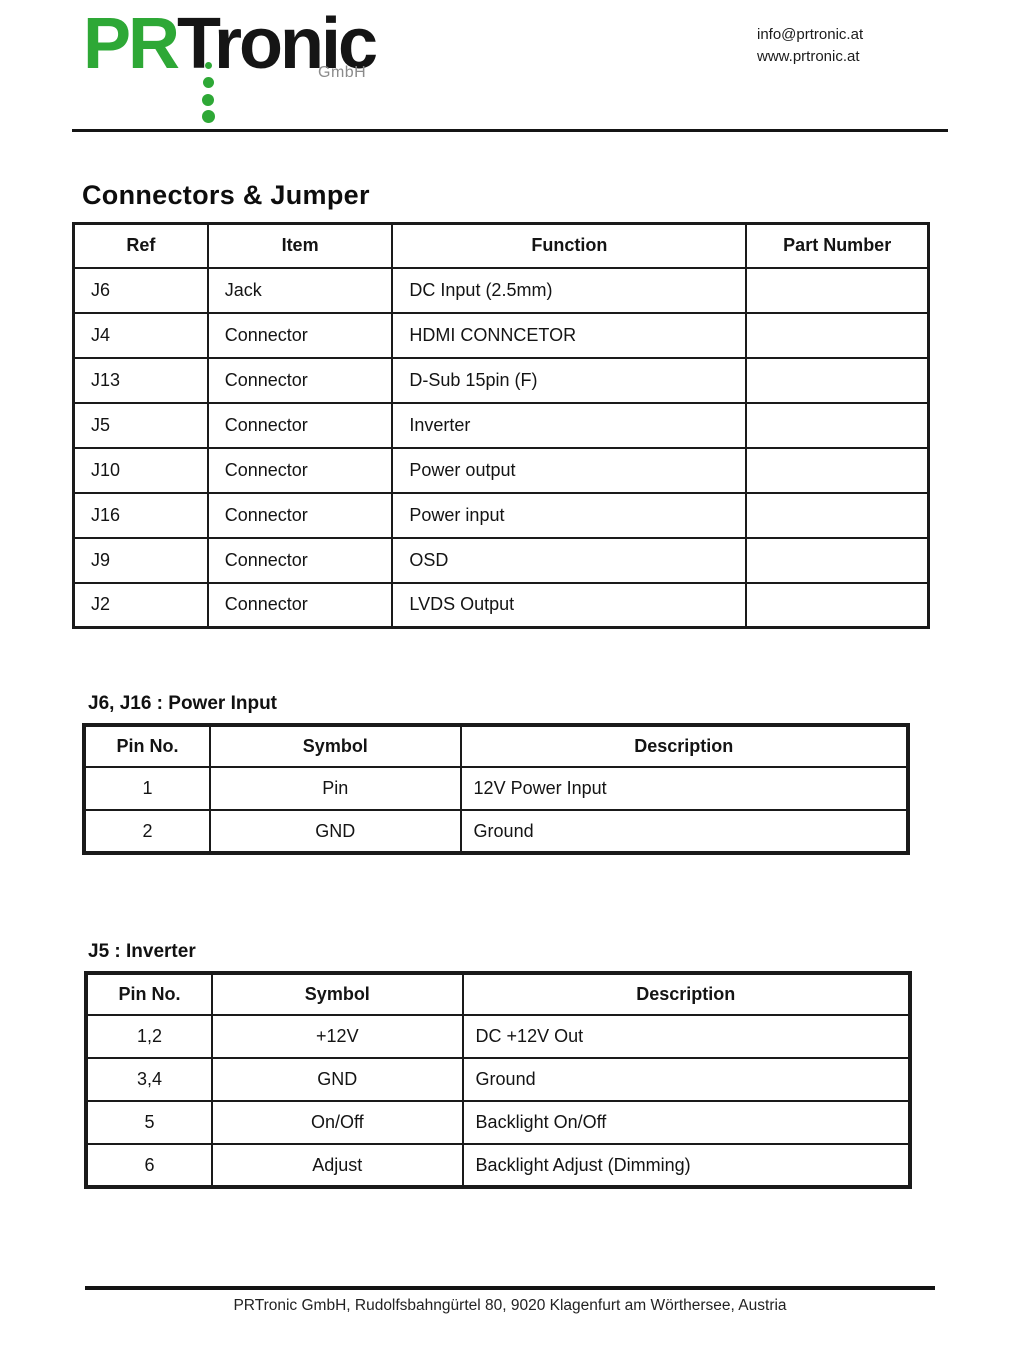 This screenshot has width=1013, height=1350. Describe the element at coordinates (142, 951) in the screenshot. I see `section-title-inverter: J5 : Inverter` at that location.